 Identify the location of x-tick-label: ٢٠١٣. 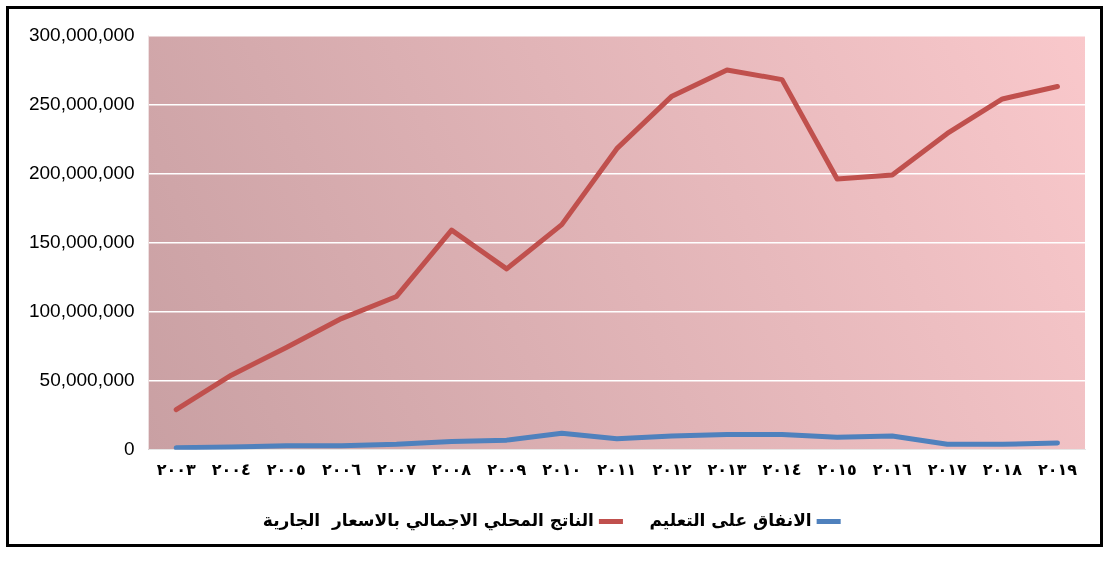
(727, 469).